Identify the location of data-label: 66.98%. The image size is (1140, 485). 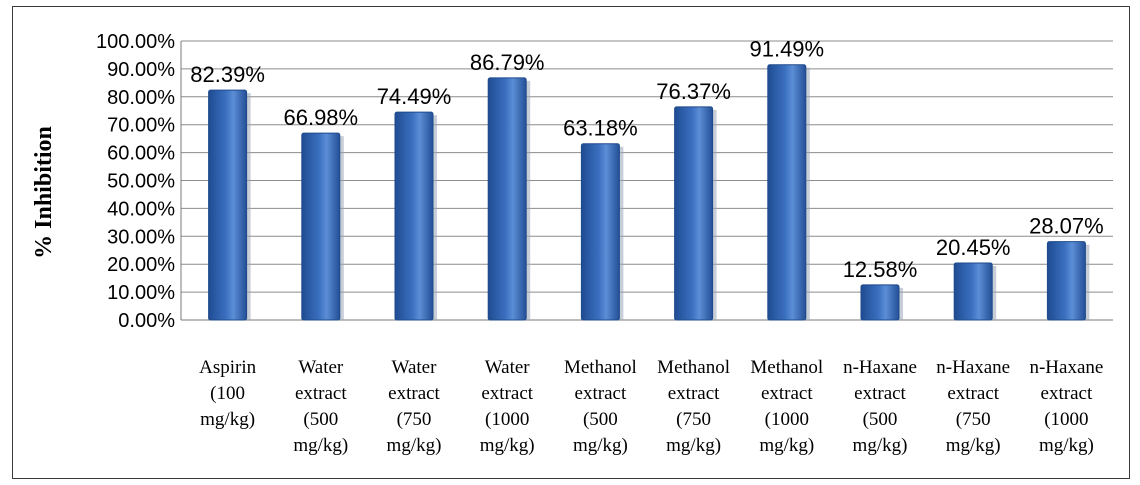
(320, 117).